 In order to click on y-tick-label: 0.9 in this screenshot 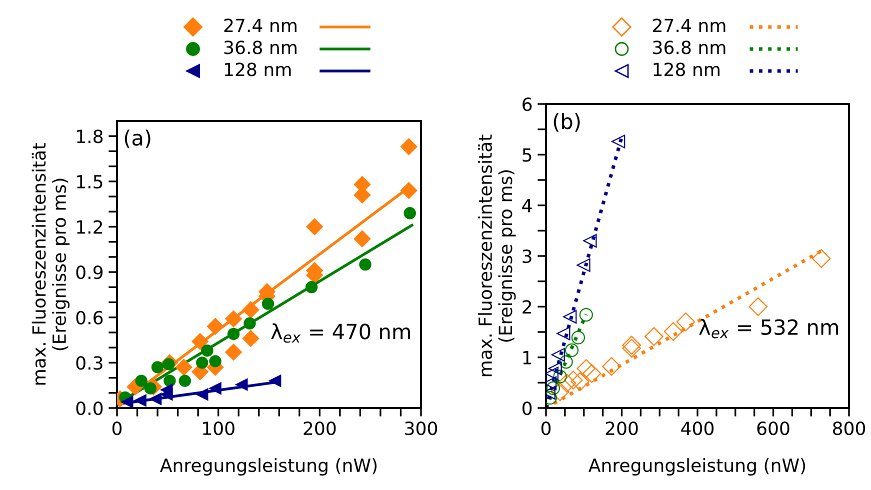, I will do `click(89, 273)`.